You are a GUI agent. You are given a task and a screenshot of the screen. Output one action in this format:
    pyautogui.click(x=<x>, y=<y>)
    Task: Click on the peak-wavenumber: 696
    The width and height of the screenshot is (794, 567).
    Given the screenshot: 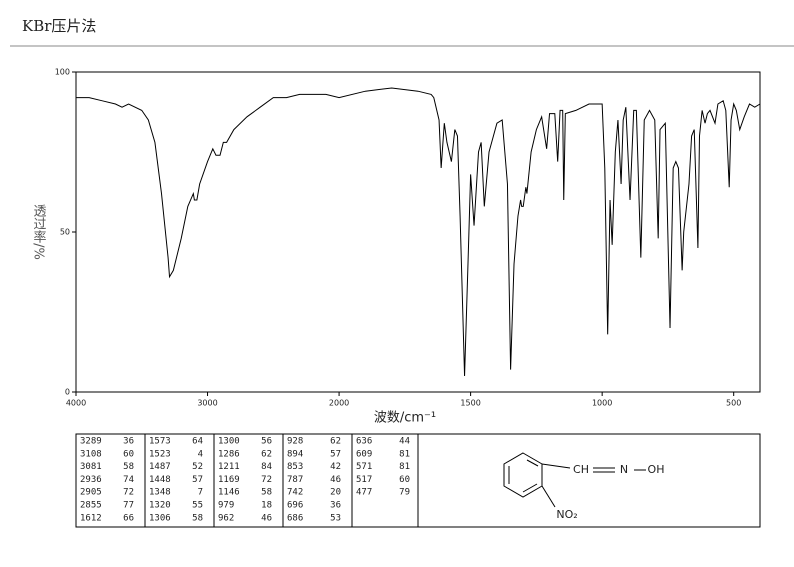 What is the action you would take?
    pyautogui.click(x=295, y=506)
    